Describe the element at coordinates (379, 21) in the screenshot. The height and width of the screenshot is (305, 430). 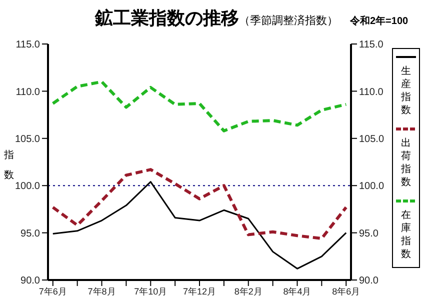
I see `text: 令和2年=100` at that location.